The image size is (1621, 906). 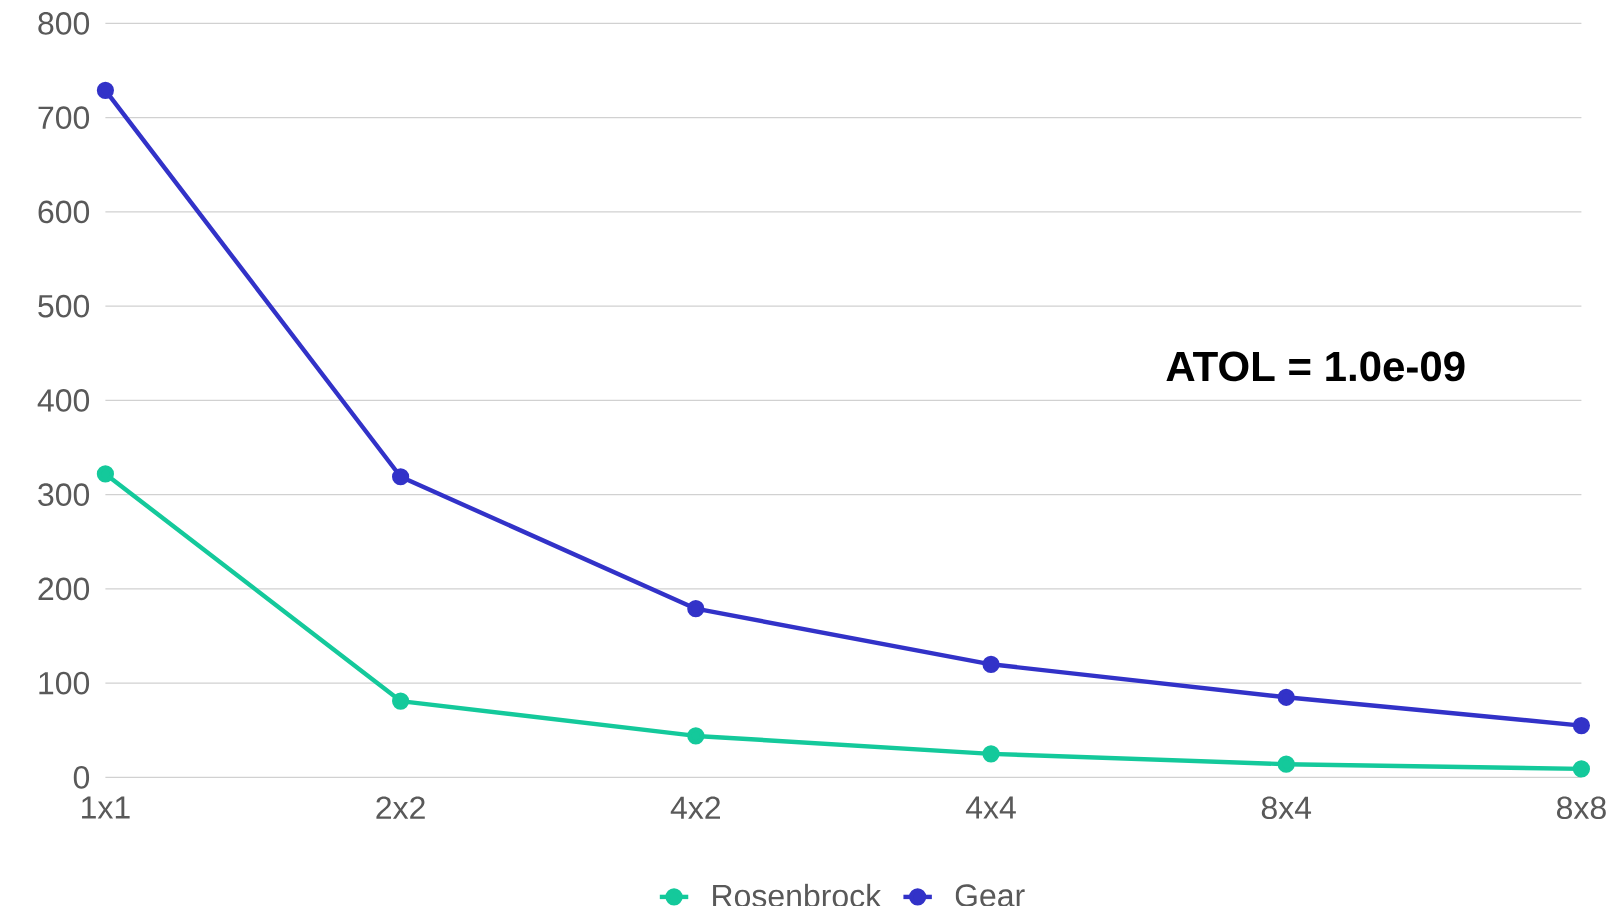 I want to click on y-tick-label: 800, so click(x=64, y=23).